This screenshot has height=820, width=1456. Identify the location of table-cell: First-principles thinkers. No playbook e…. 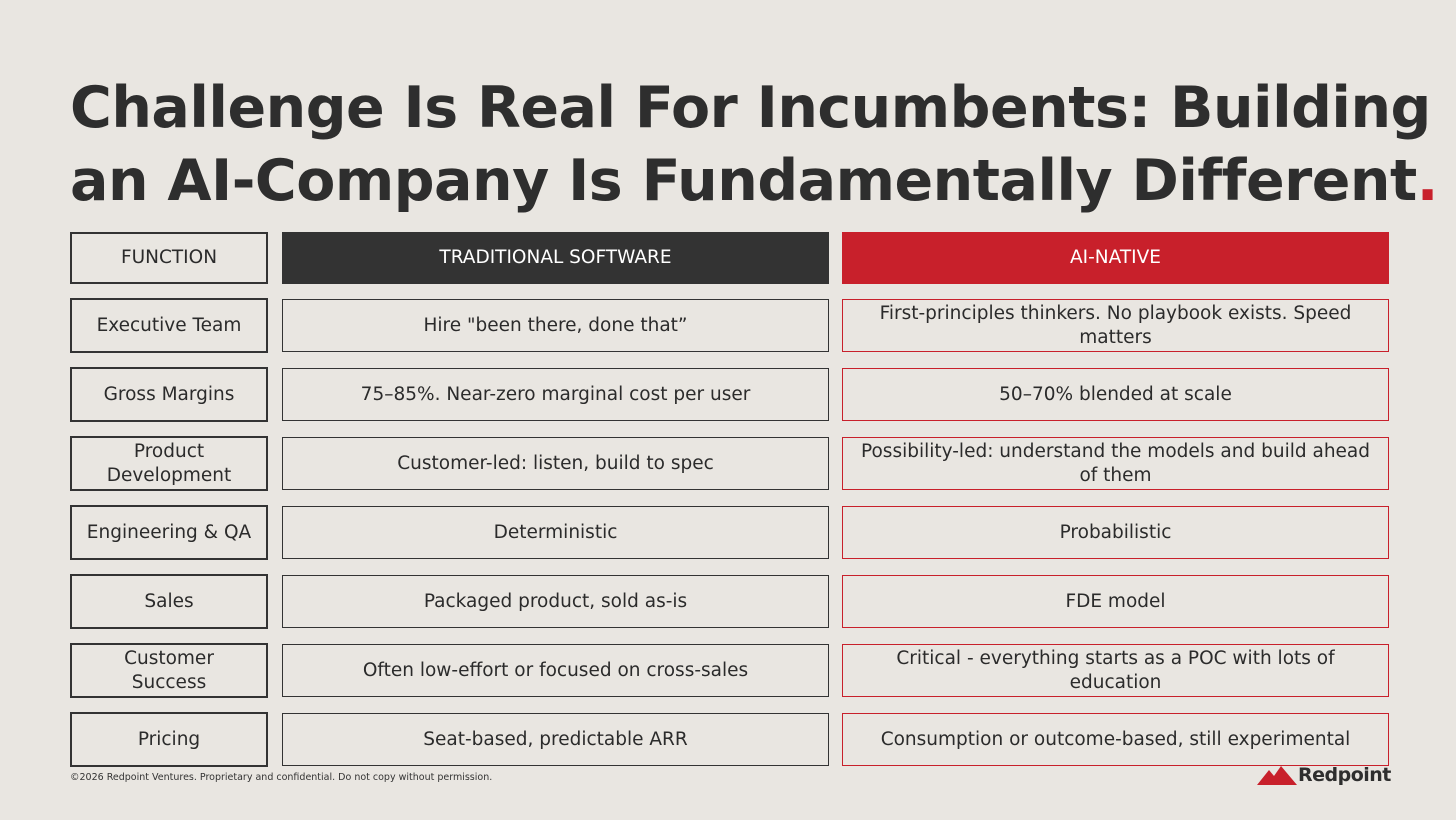
(1115, 325).